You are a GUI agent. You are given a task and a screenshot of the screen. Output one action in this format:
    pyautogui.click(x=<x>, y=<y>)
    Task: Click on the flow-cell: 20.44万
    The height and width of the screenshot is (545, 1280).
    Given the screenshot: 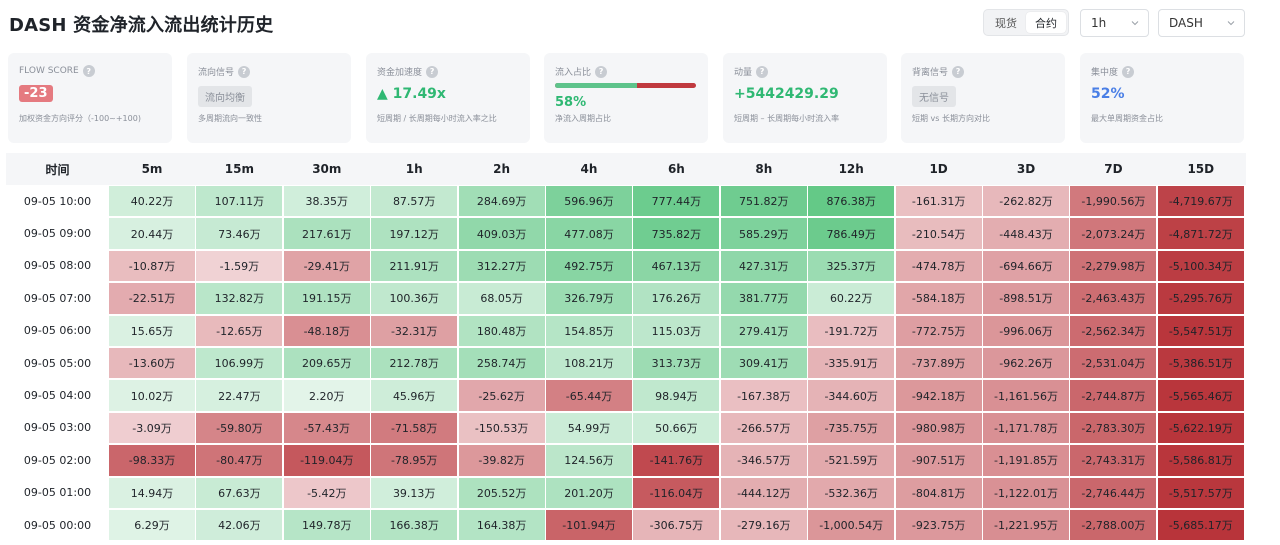 What is the action you would take?
    pyautogui.click(x=152, y=233)
    